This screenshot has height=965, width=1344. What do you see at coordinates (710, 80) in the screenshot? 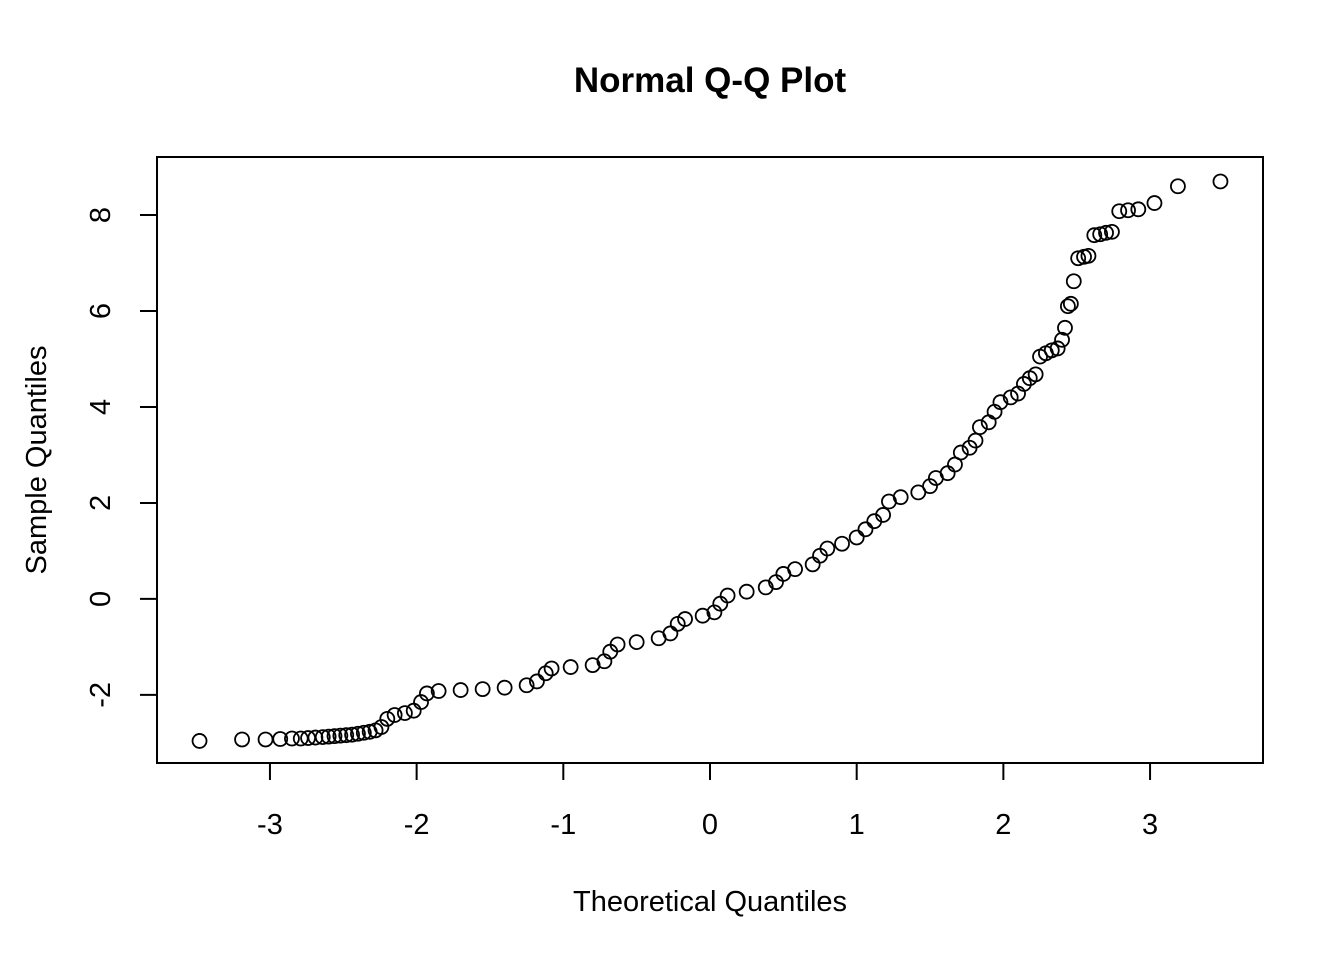
I see `chart-title: Normal Q-Q Plot` at bounding box center [710, 80].